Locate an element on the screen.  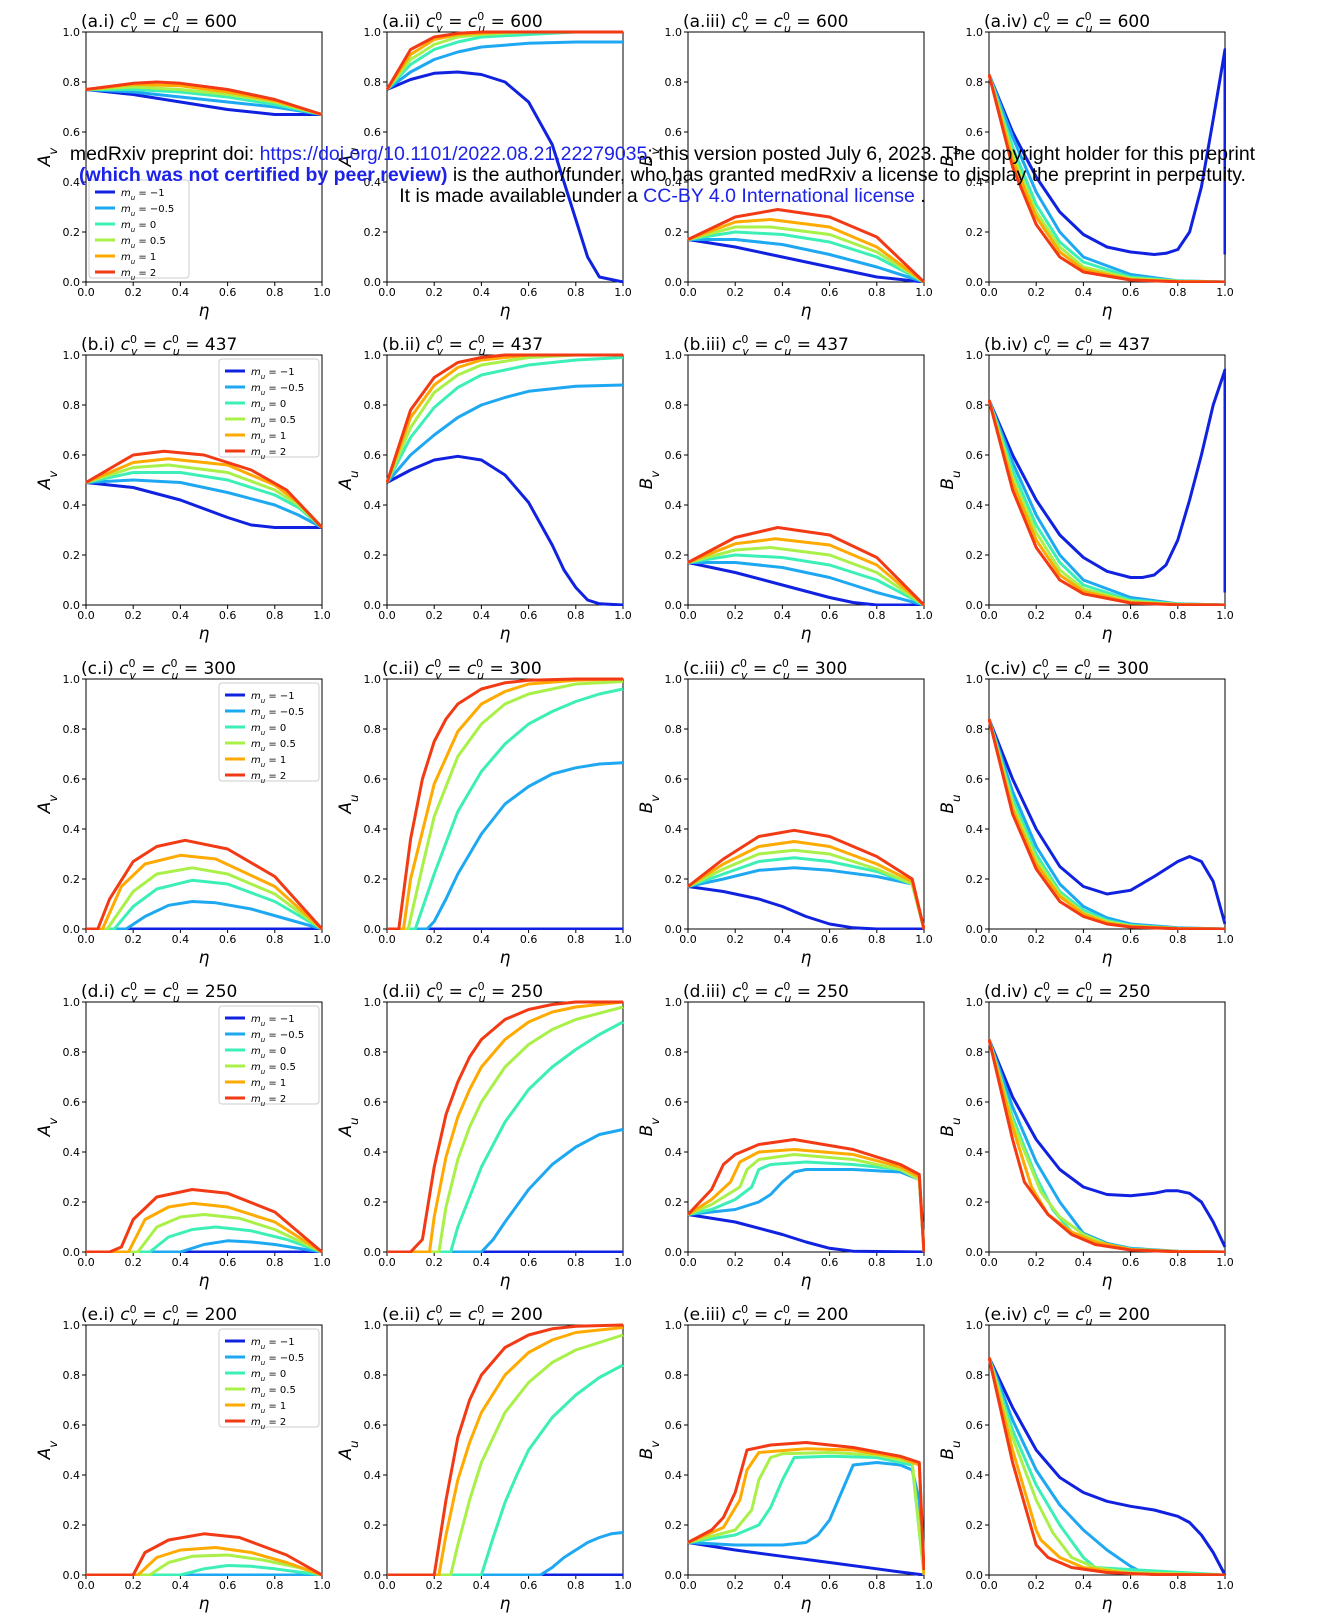
chart-title: (e.iv) c0 v = c0 u = 200 is located at coordinates (1067, 1315).